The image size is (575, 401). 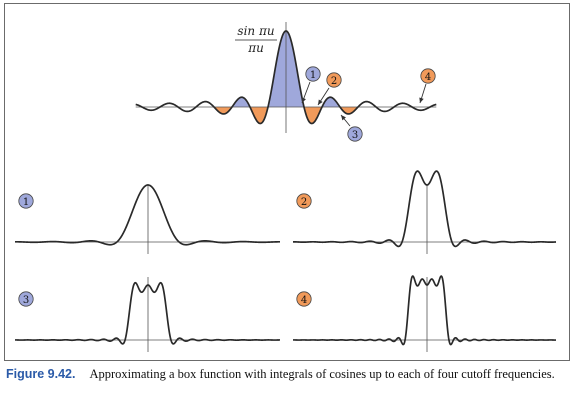 What do you see at coordinates (147, 215) in the screenshot?
I see `panel-1-curve` at bounding box center [147, 215].